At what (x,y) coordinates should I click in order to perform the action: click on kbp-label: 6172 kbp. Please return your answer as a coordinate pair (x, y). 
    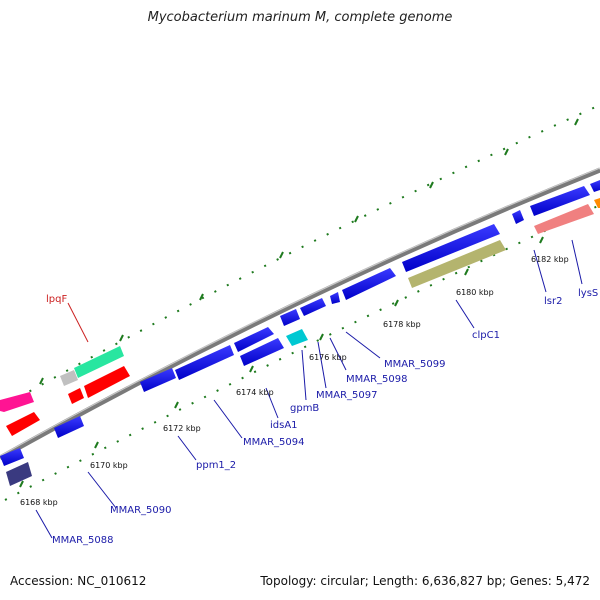
    Looking at the image, I should click on (182, 428).